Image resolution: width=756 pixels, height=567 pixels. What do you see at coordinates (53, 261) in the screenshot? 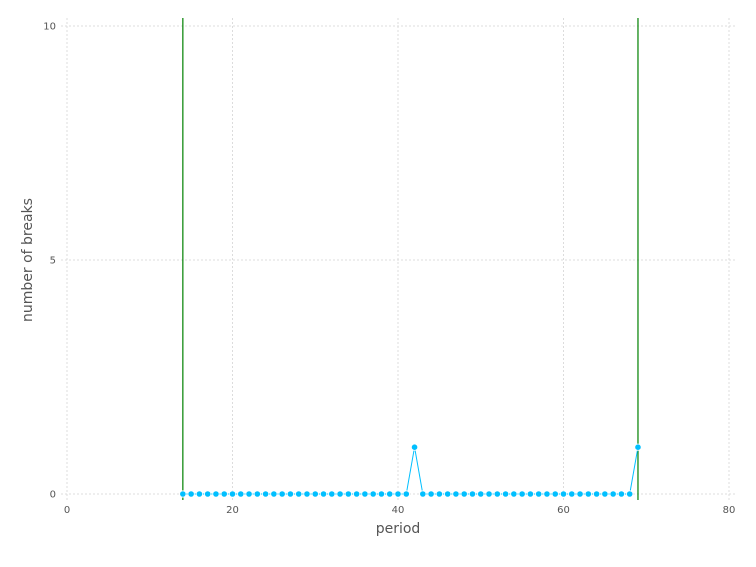
I see `y-tick-label: 5` at bounding box center [53, 261].